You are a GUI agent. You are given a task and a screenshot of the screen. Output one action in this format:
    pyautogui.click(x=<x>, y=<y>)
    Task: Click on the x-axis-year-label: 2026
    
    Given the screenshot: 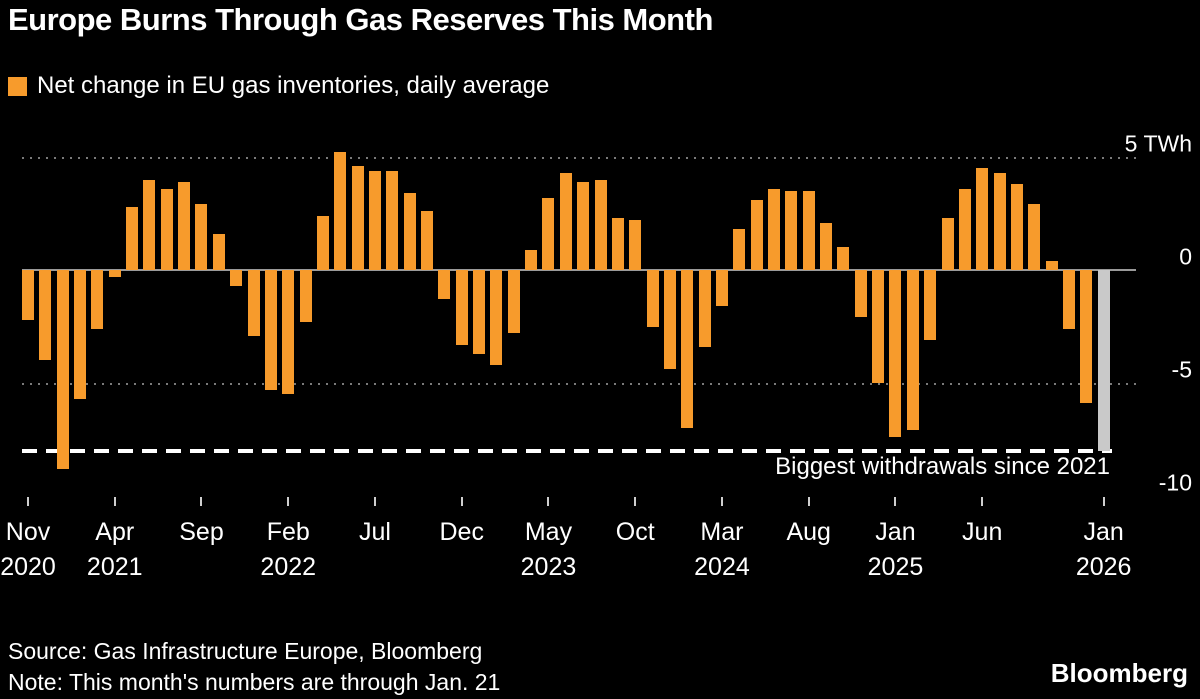 What is the action you would take?
    pyautogui.click(x=1103, y=567)
    